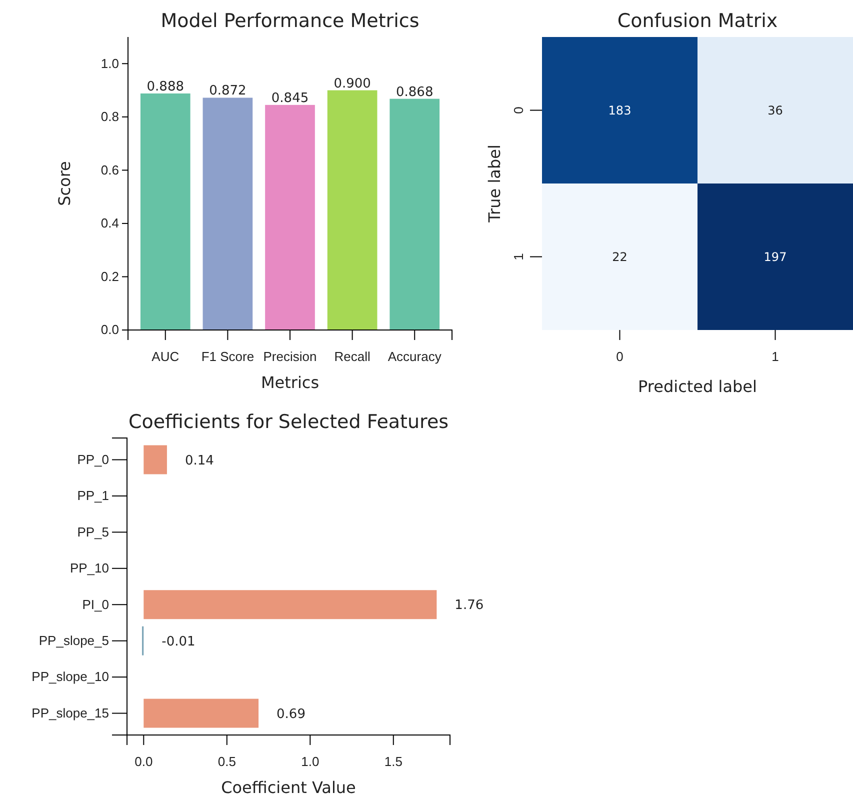  I want to click on y-tick-label: 0.6, so click(109, 170).